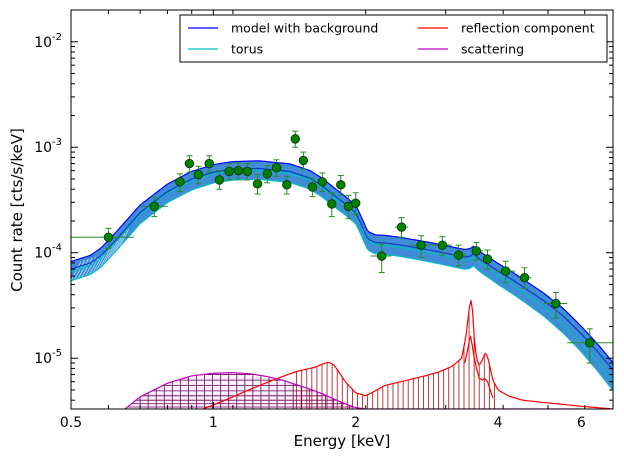  I want to click on legend-box, so click(393, 38).